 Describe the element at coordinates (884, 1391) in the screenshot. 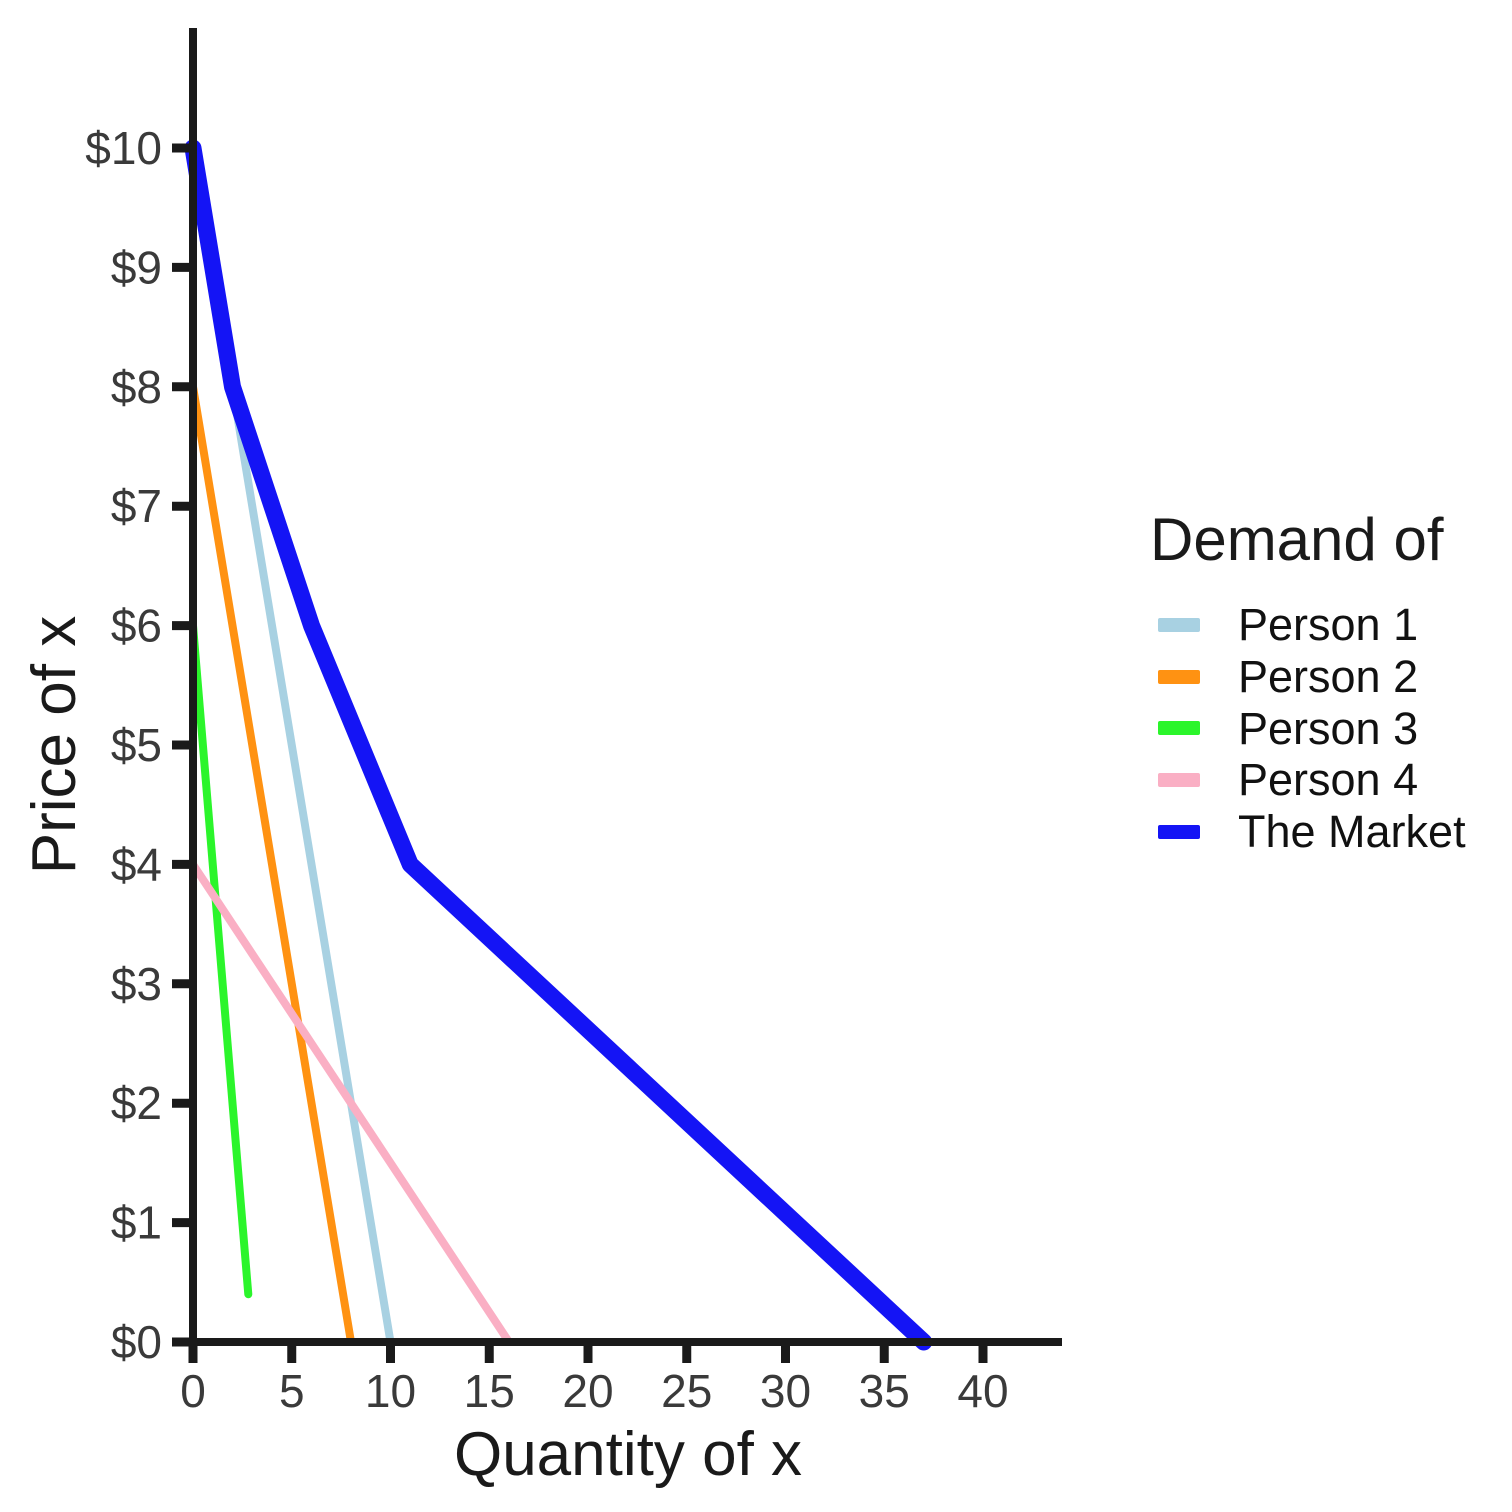

I see `x-tick-label: 35` at that location.